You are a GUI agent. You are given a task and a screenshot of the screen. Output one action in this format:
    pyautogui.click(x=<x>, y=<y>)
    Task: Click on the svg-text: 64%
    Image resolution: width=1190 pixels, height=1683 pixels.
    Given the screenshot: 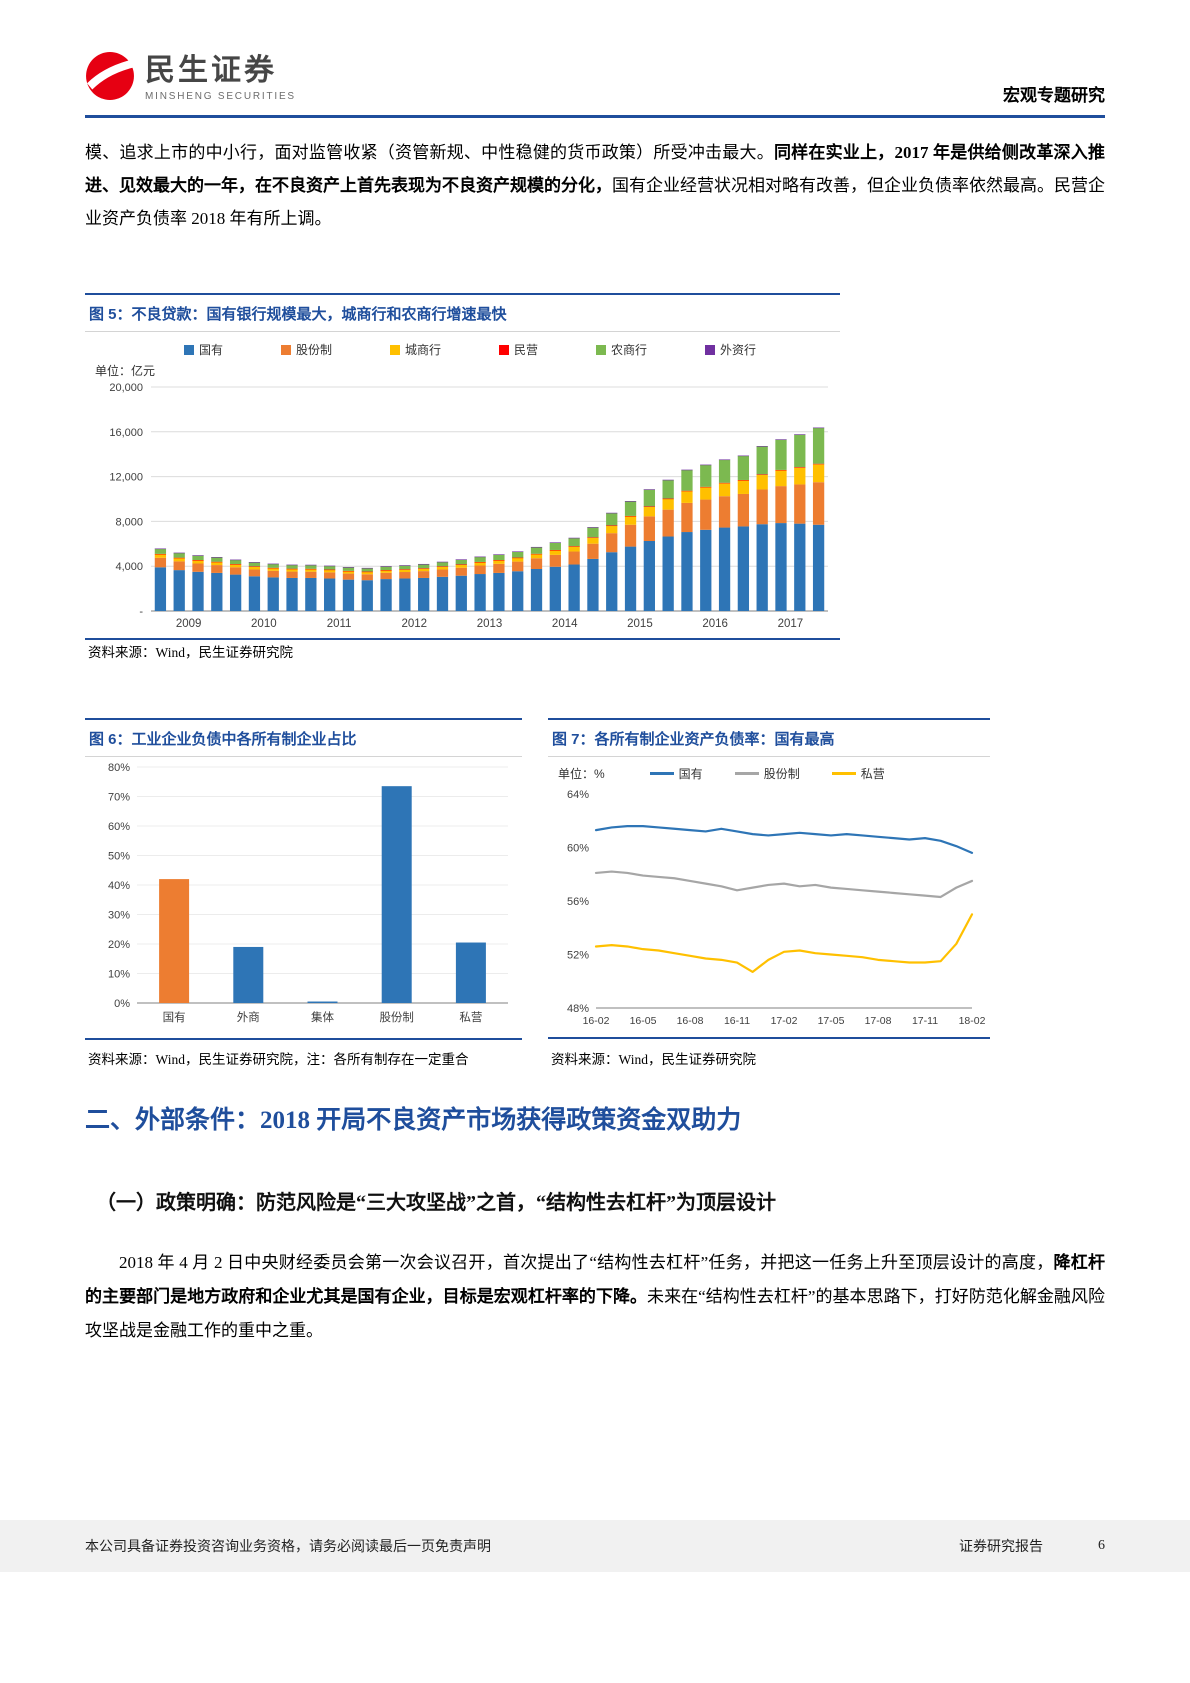 What is the action you would take?
    pyautogui.click(x=578, y=795)
    